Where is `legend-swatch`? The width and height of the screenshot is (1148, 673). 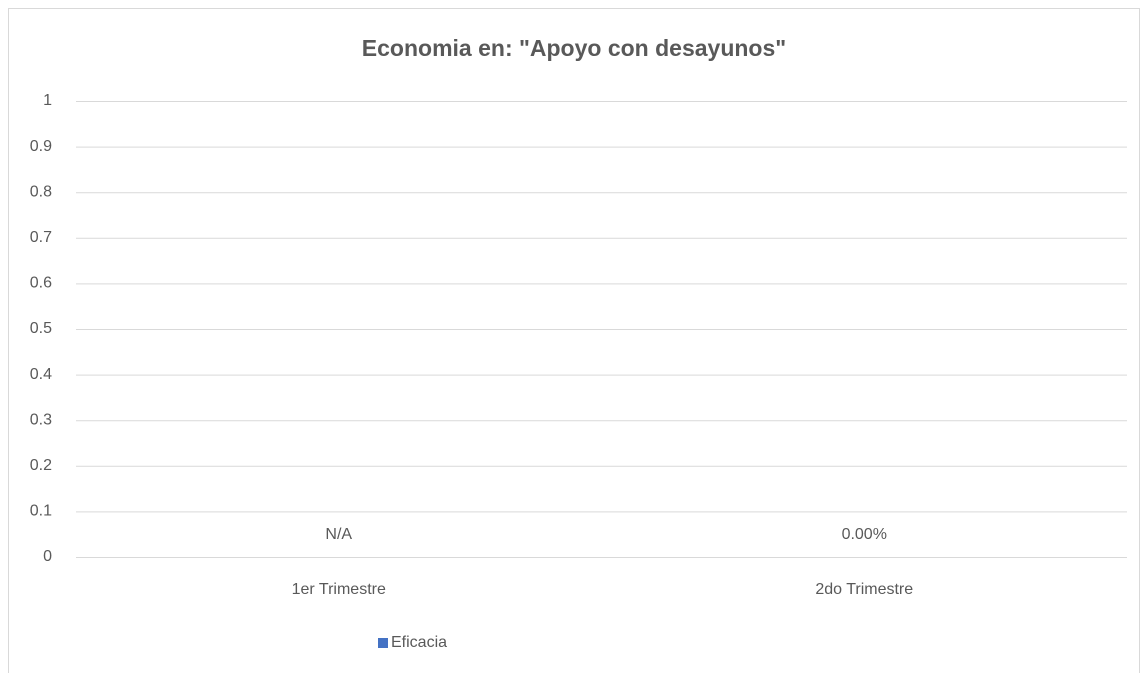
legend-swatch is located at coordinates (383, 643).